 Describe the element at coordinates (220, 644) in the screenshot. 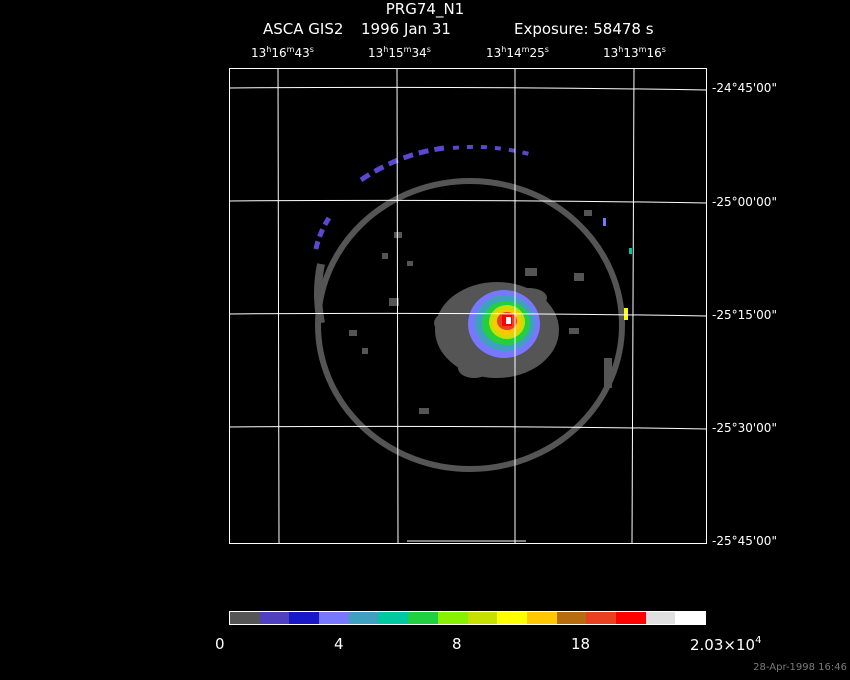

I see `colorbar-label: 0` at that location.